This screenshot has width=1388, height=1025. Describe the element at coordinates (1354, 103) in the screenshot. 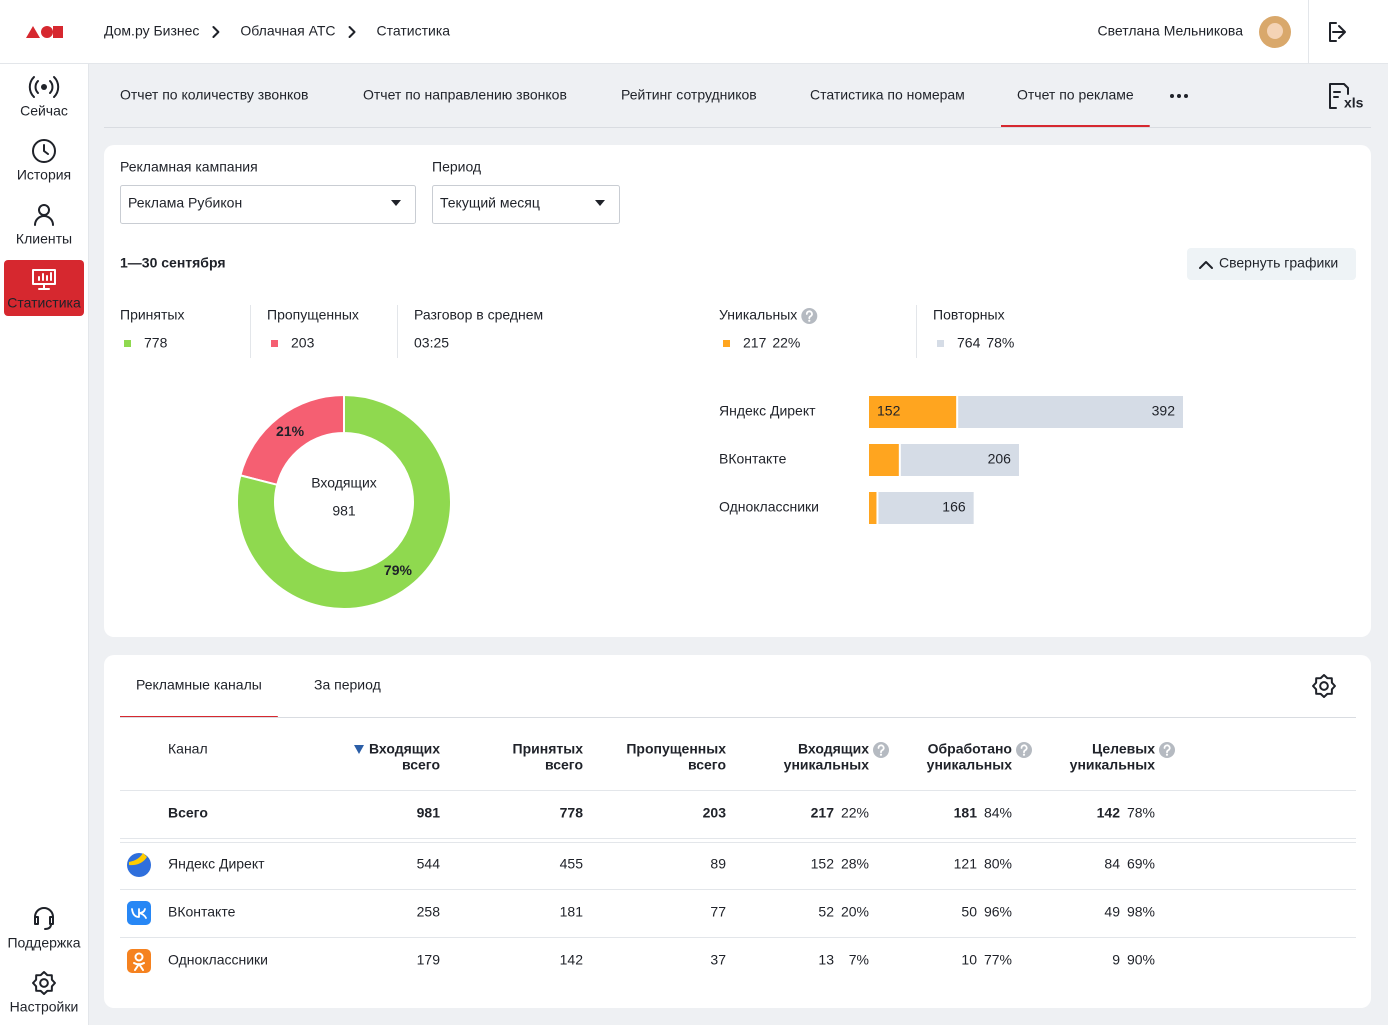

I see `export-label: xls` at that location.